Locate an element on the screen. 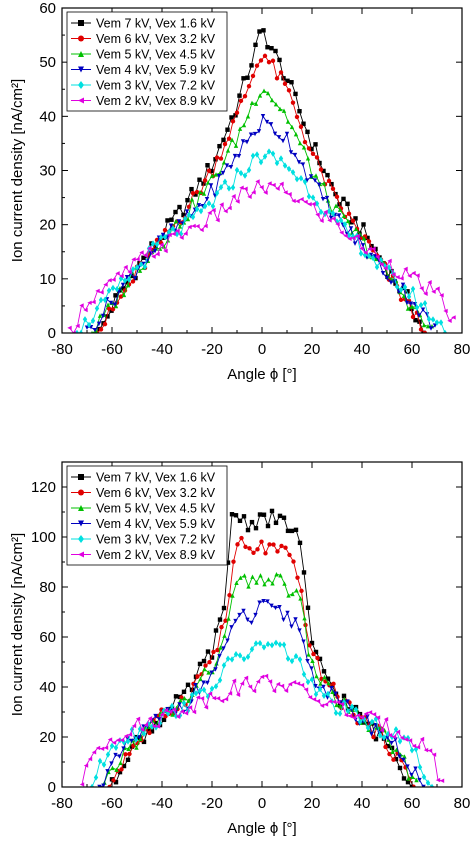 The width and height of the screenshot is (474, 845). x-tick-label: 20 is located at coordinates (312, 803).